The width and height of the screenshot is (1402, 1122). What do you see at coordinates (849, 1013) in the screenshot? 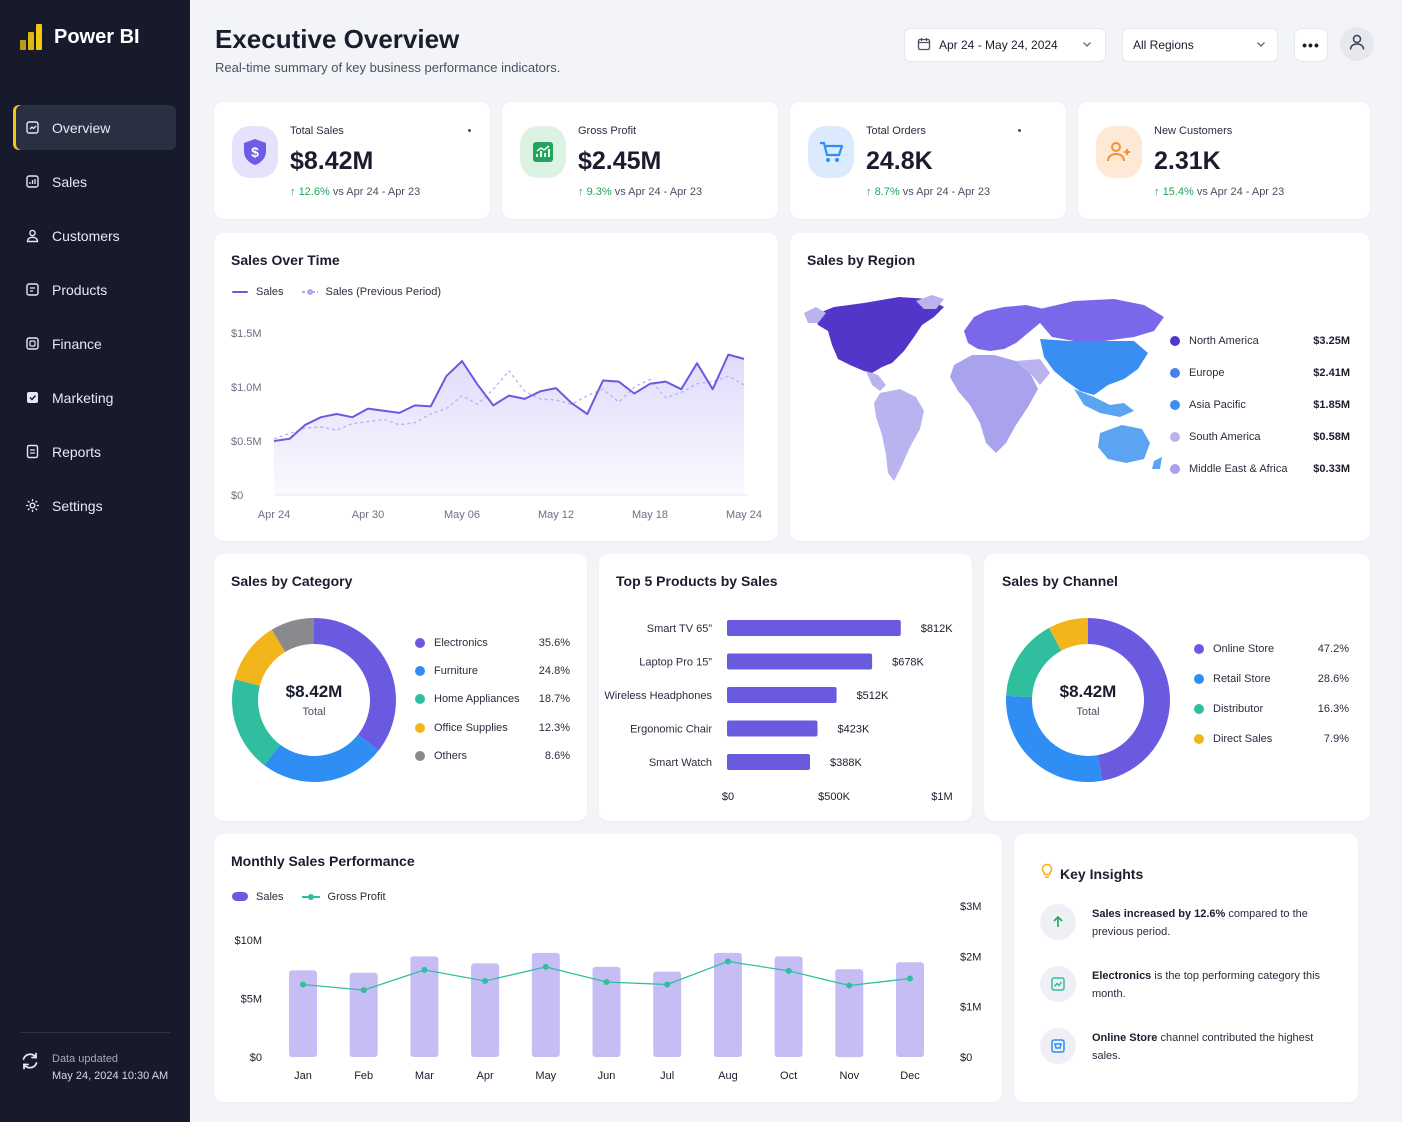
I see `bar-nov` at bounding box center [849, 1013].